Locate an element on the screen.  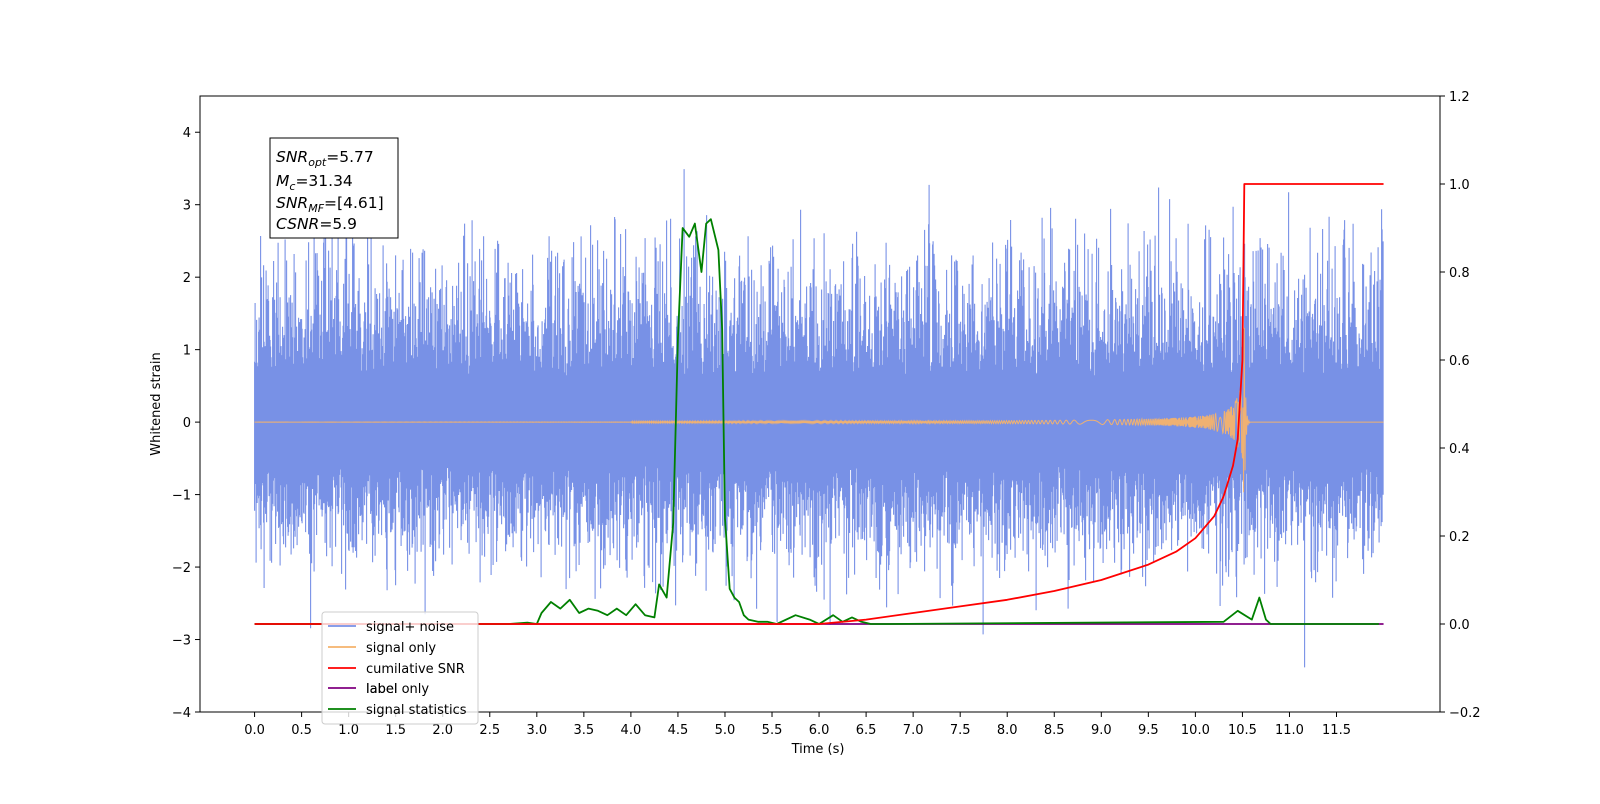
x-tick-label: 2.0 is located at coordinates (442, 730).